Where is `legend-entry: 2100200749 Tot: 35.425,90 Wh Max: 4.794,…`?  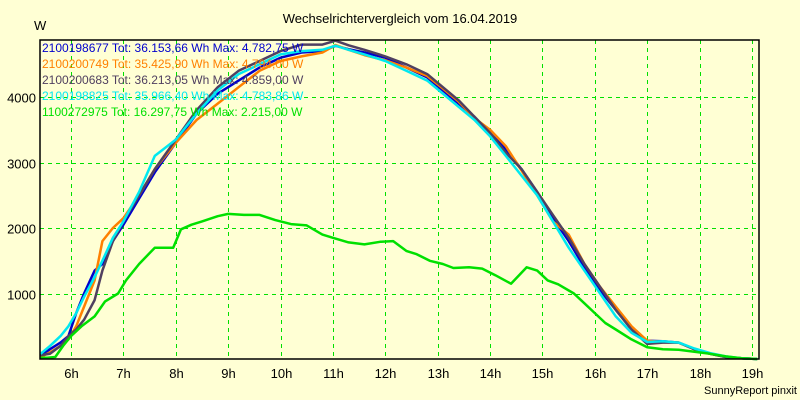
legend-entry: 2100200749 Tot: 35.425,90 Wh Max: 4.794,… is located at coordinates (173, 64).